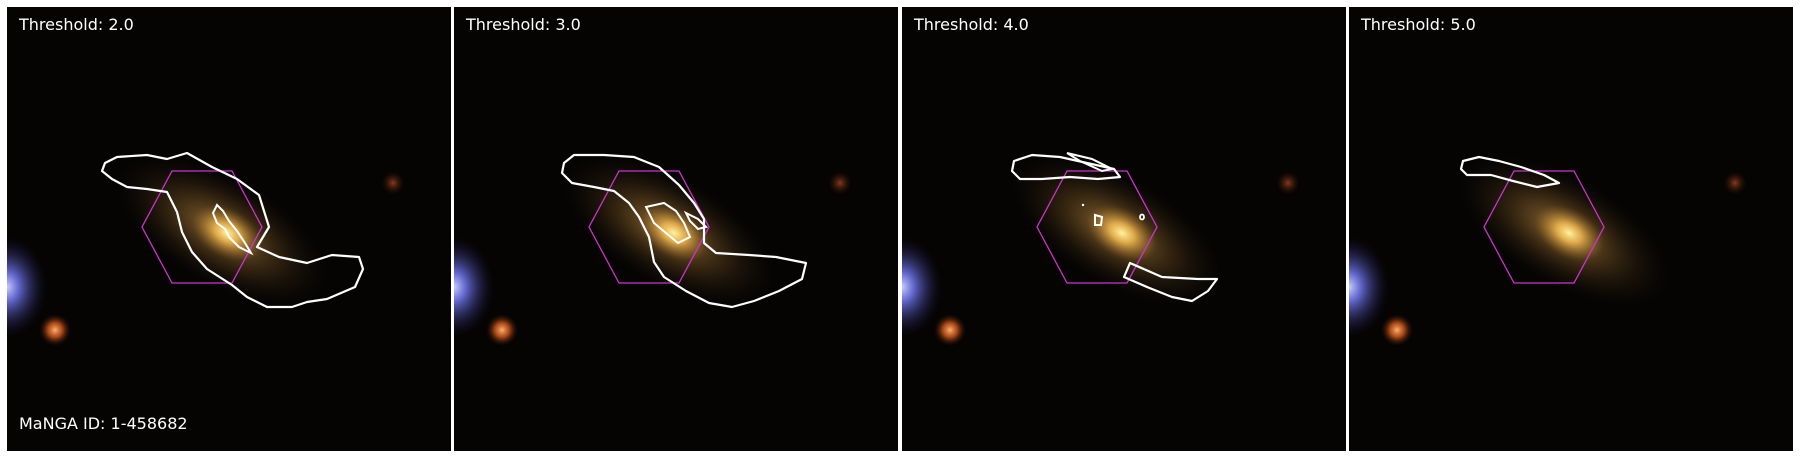 Image resolution: width=1800 pixels, height=457 pixels. What do you see at coordinates (1170, 282) in the screenshot?
I see `contour-outline-lower` at bounding box center [1170, 282].